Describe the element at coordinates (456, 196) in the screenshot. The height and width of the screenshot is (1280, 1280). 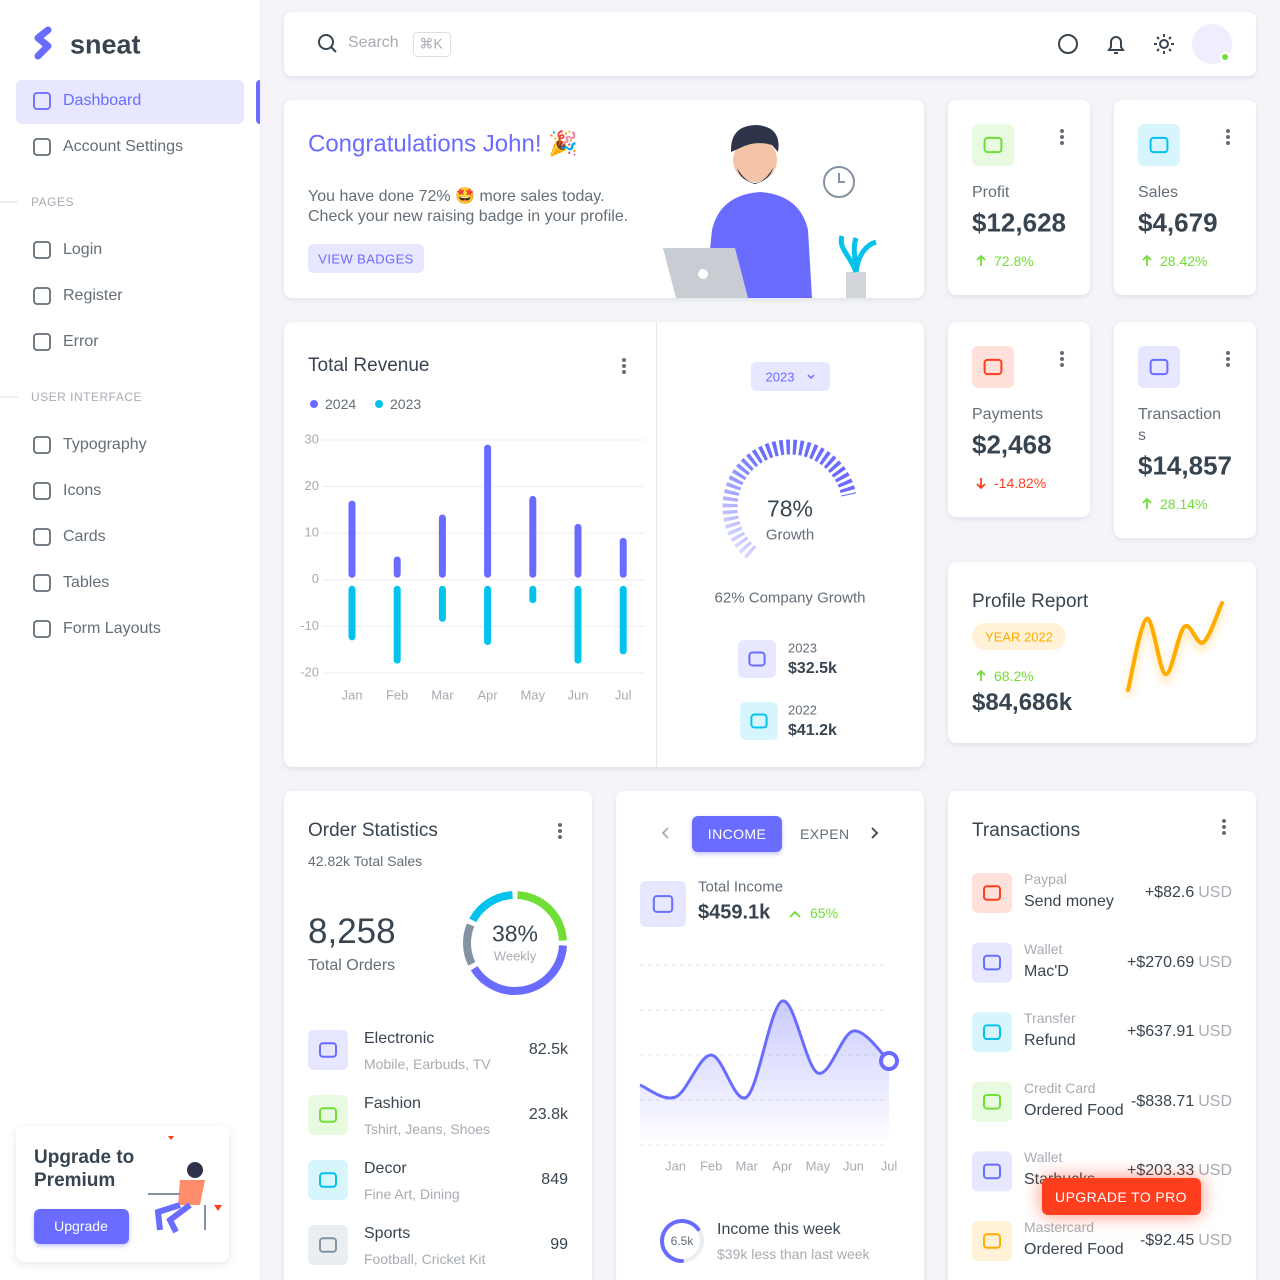
I see `welcome-text: You have done 72% 🤩 more sales today.` at that location.